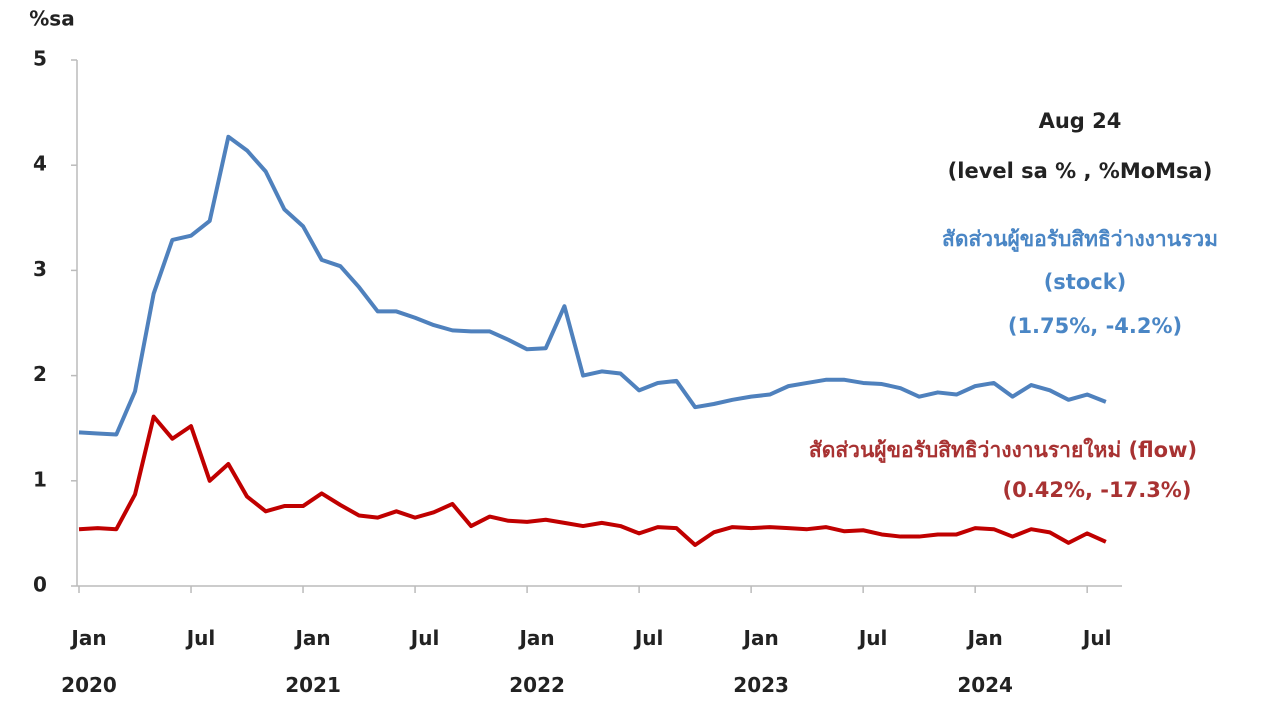 The width and height of the screenshot is (1264, 701). Describe the element at coordinates (1085, 282) in the screenshot. I see `annotation: (stock)` at that location.